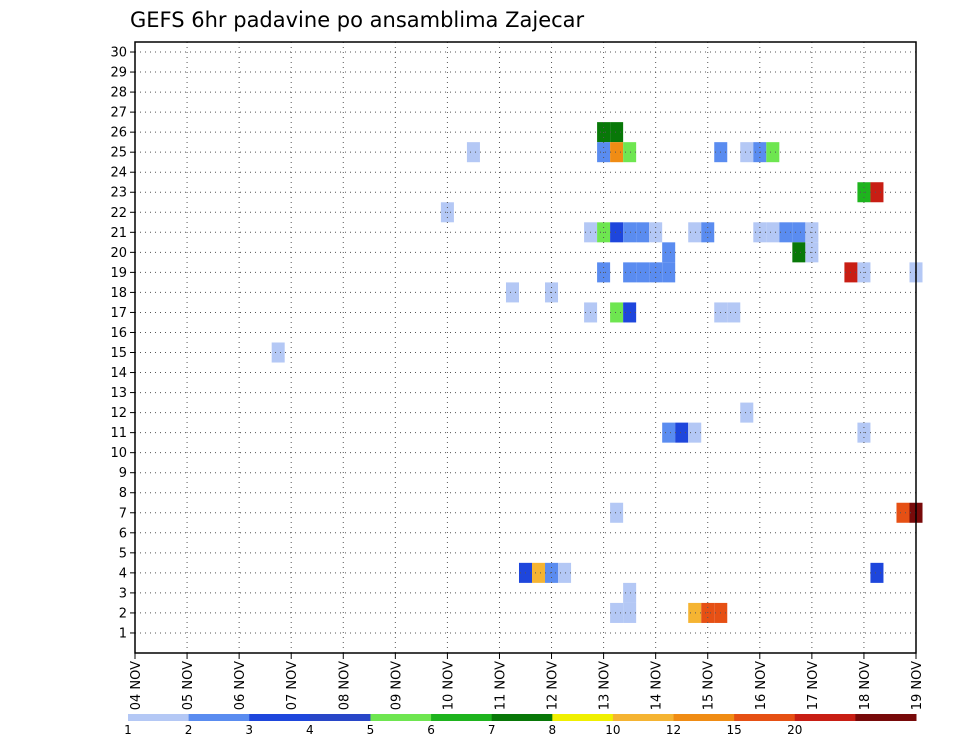 This screenshot has height=742, width=960. Describe the element at coordinates (118, 73) in the screenshot. I see `y-tick-label-29: 29` at that location.